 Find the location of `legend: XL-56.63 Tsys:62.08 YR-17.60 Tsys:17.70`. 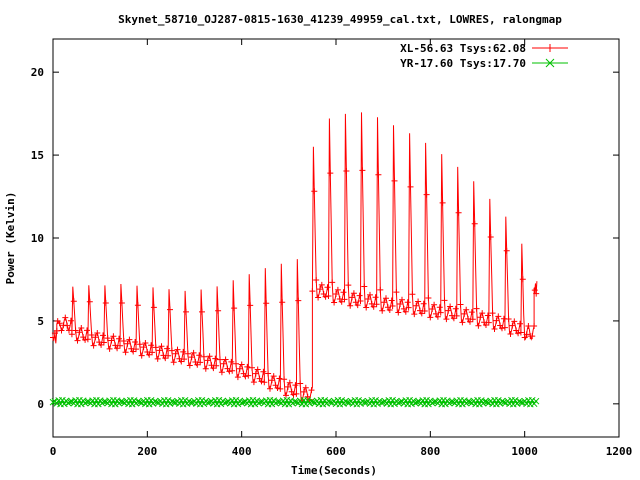

legend: XL-56.63 Tsys:62.08 YR-17.60 Tsys:17.70 is located at coordinates (484, 56).